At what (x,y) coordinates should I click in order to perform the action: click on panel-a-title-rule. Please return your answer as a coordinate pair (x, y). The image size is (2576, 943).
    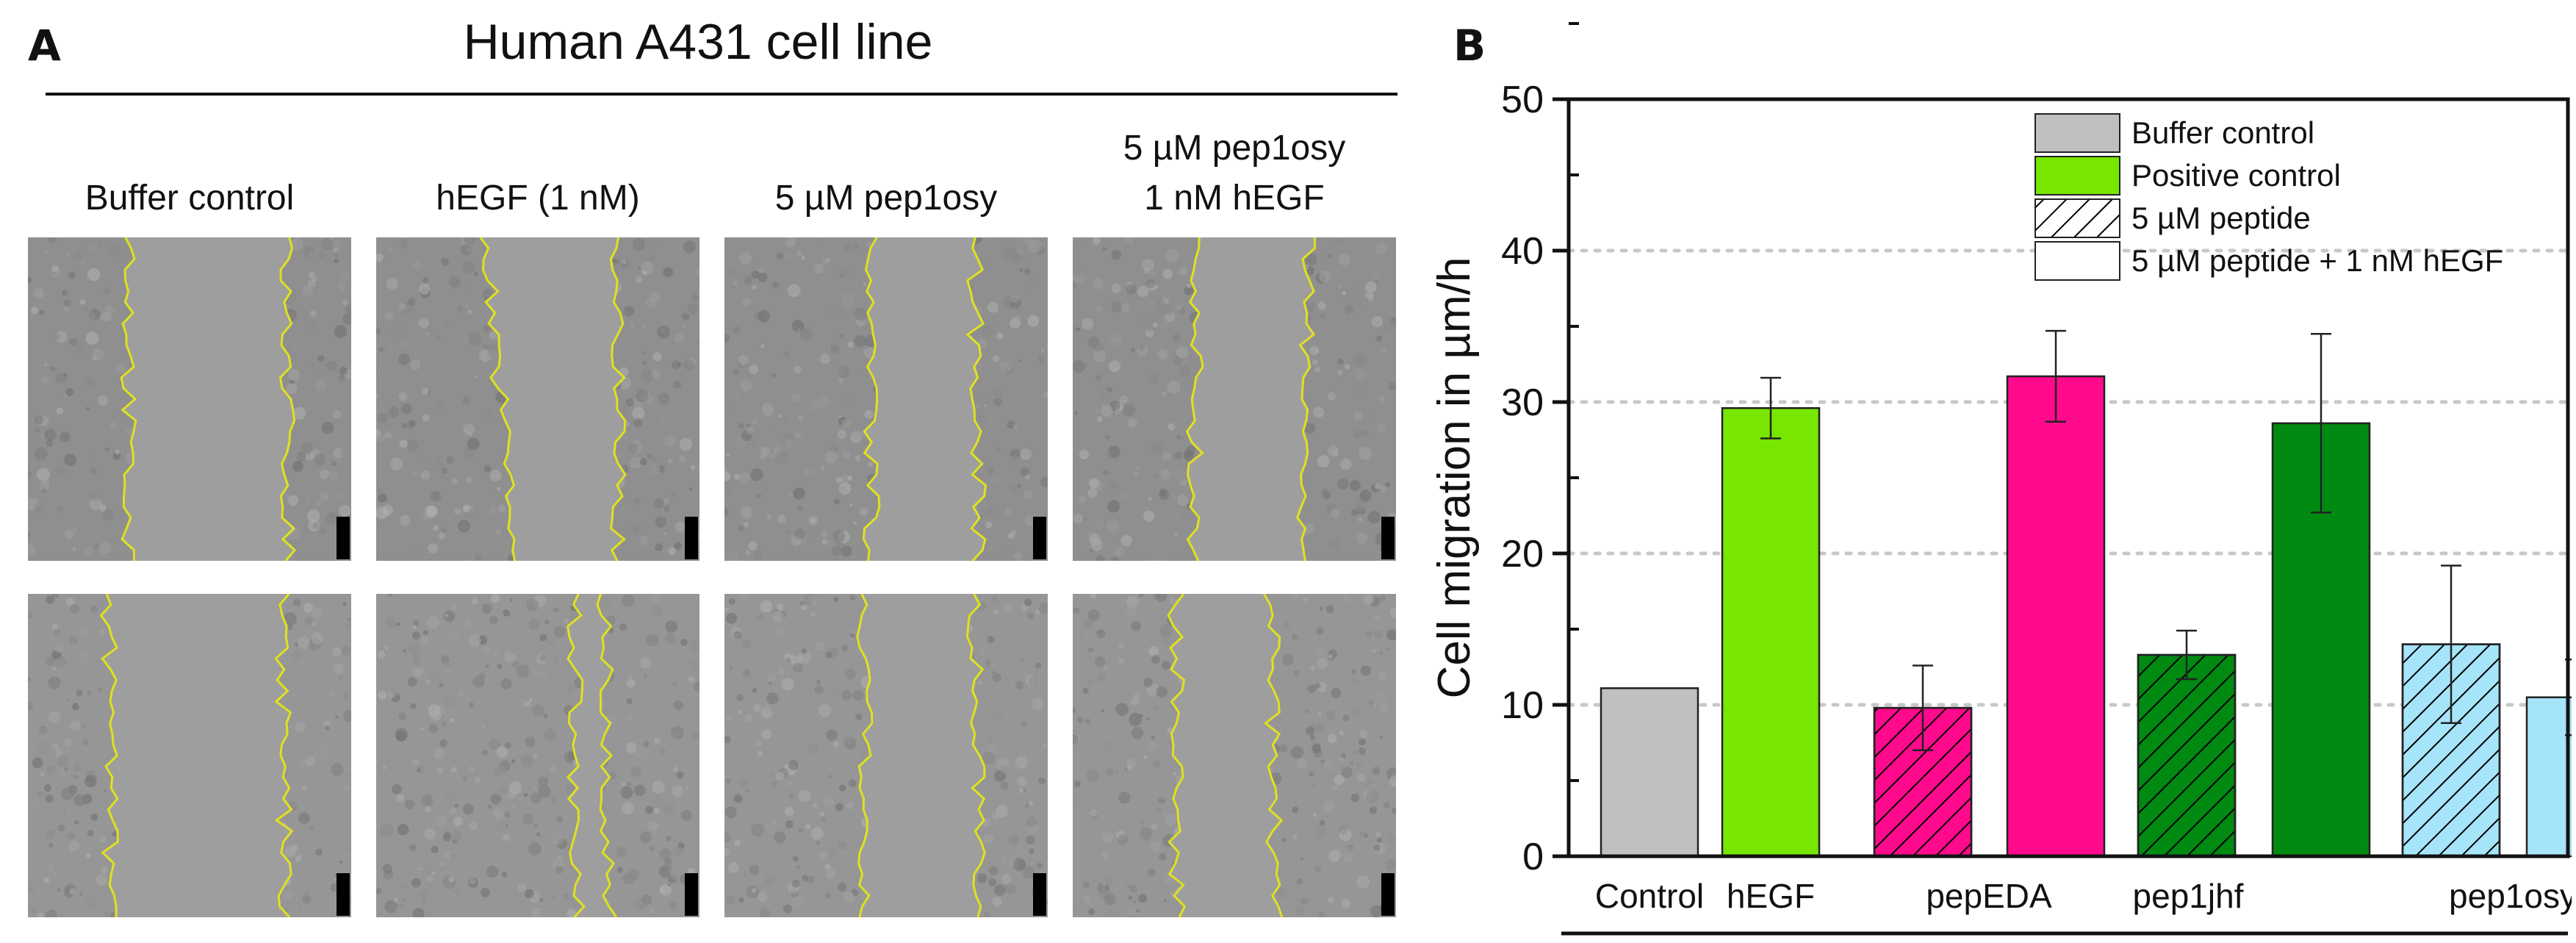
    Looking at the image, I should click on (721, 94).